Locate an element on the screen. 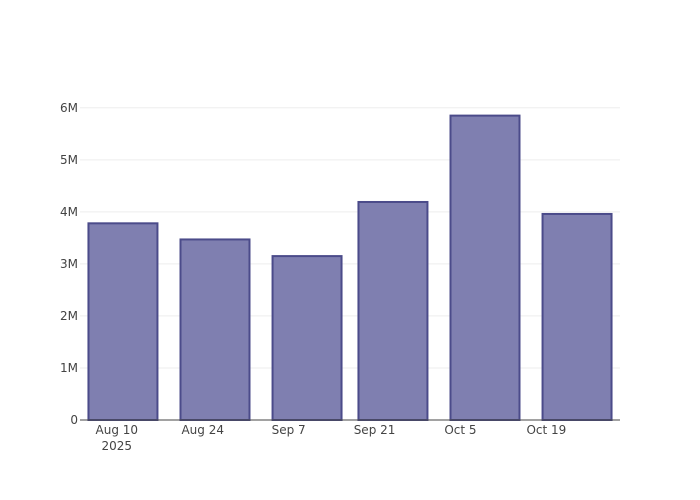 The width and height of the screenshot is (700, 500). y-tick-label: 2M is located at coordinates (69, 316).